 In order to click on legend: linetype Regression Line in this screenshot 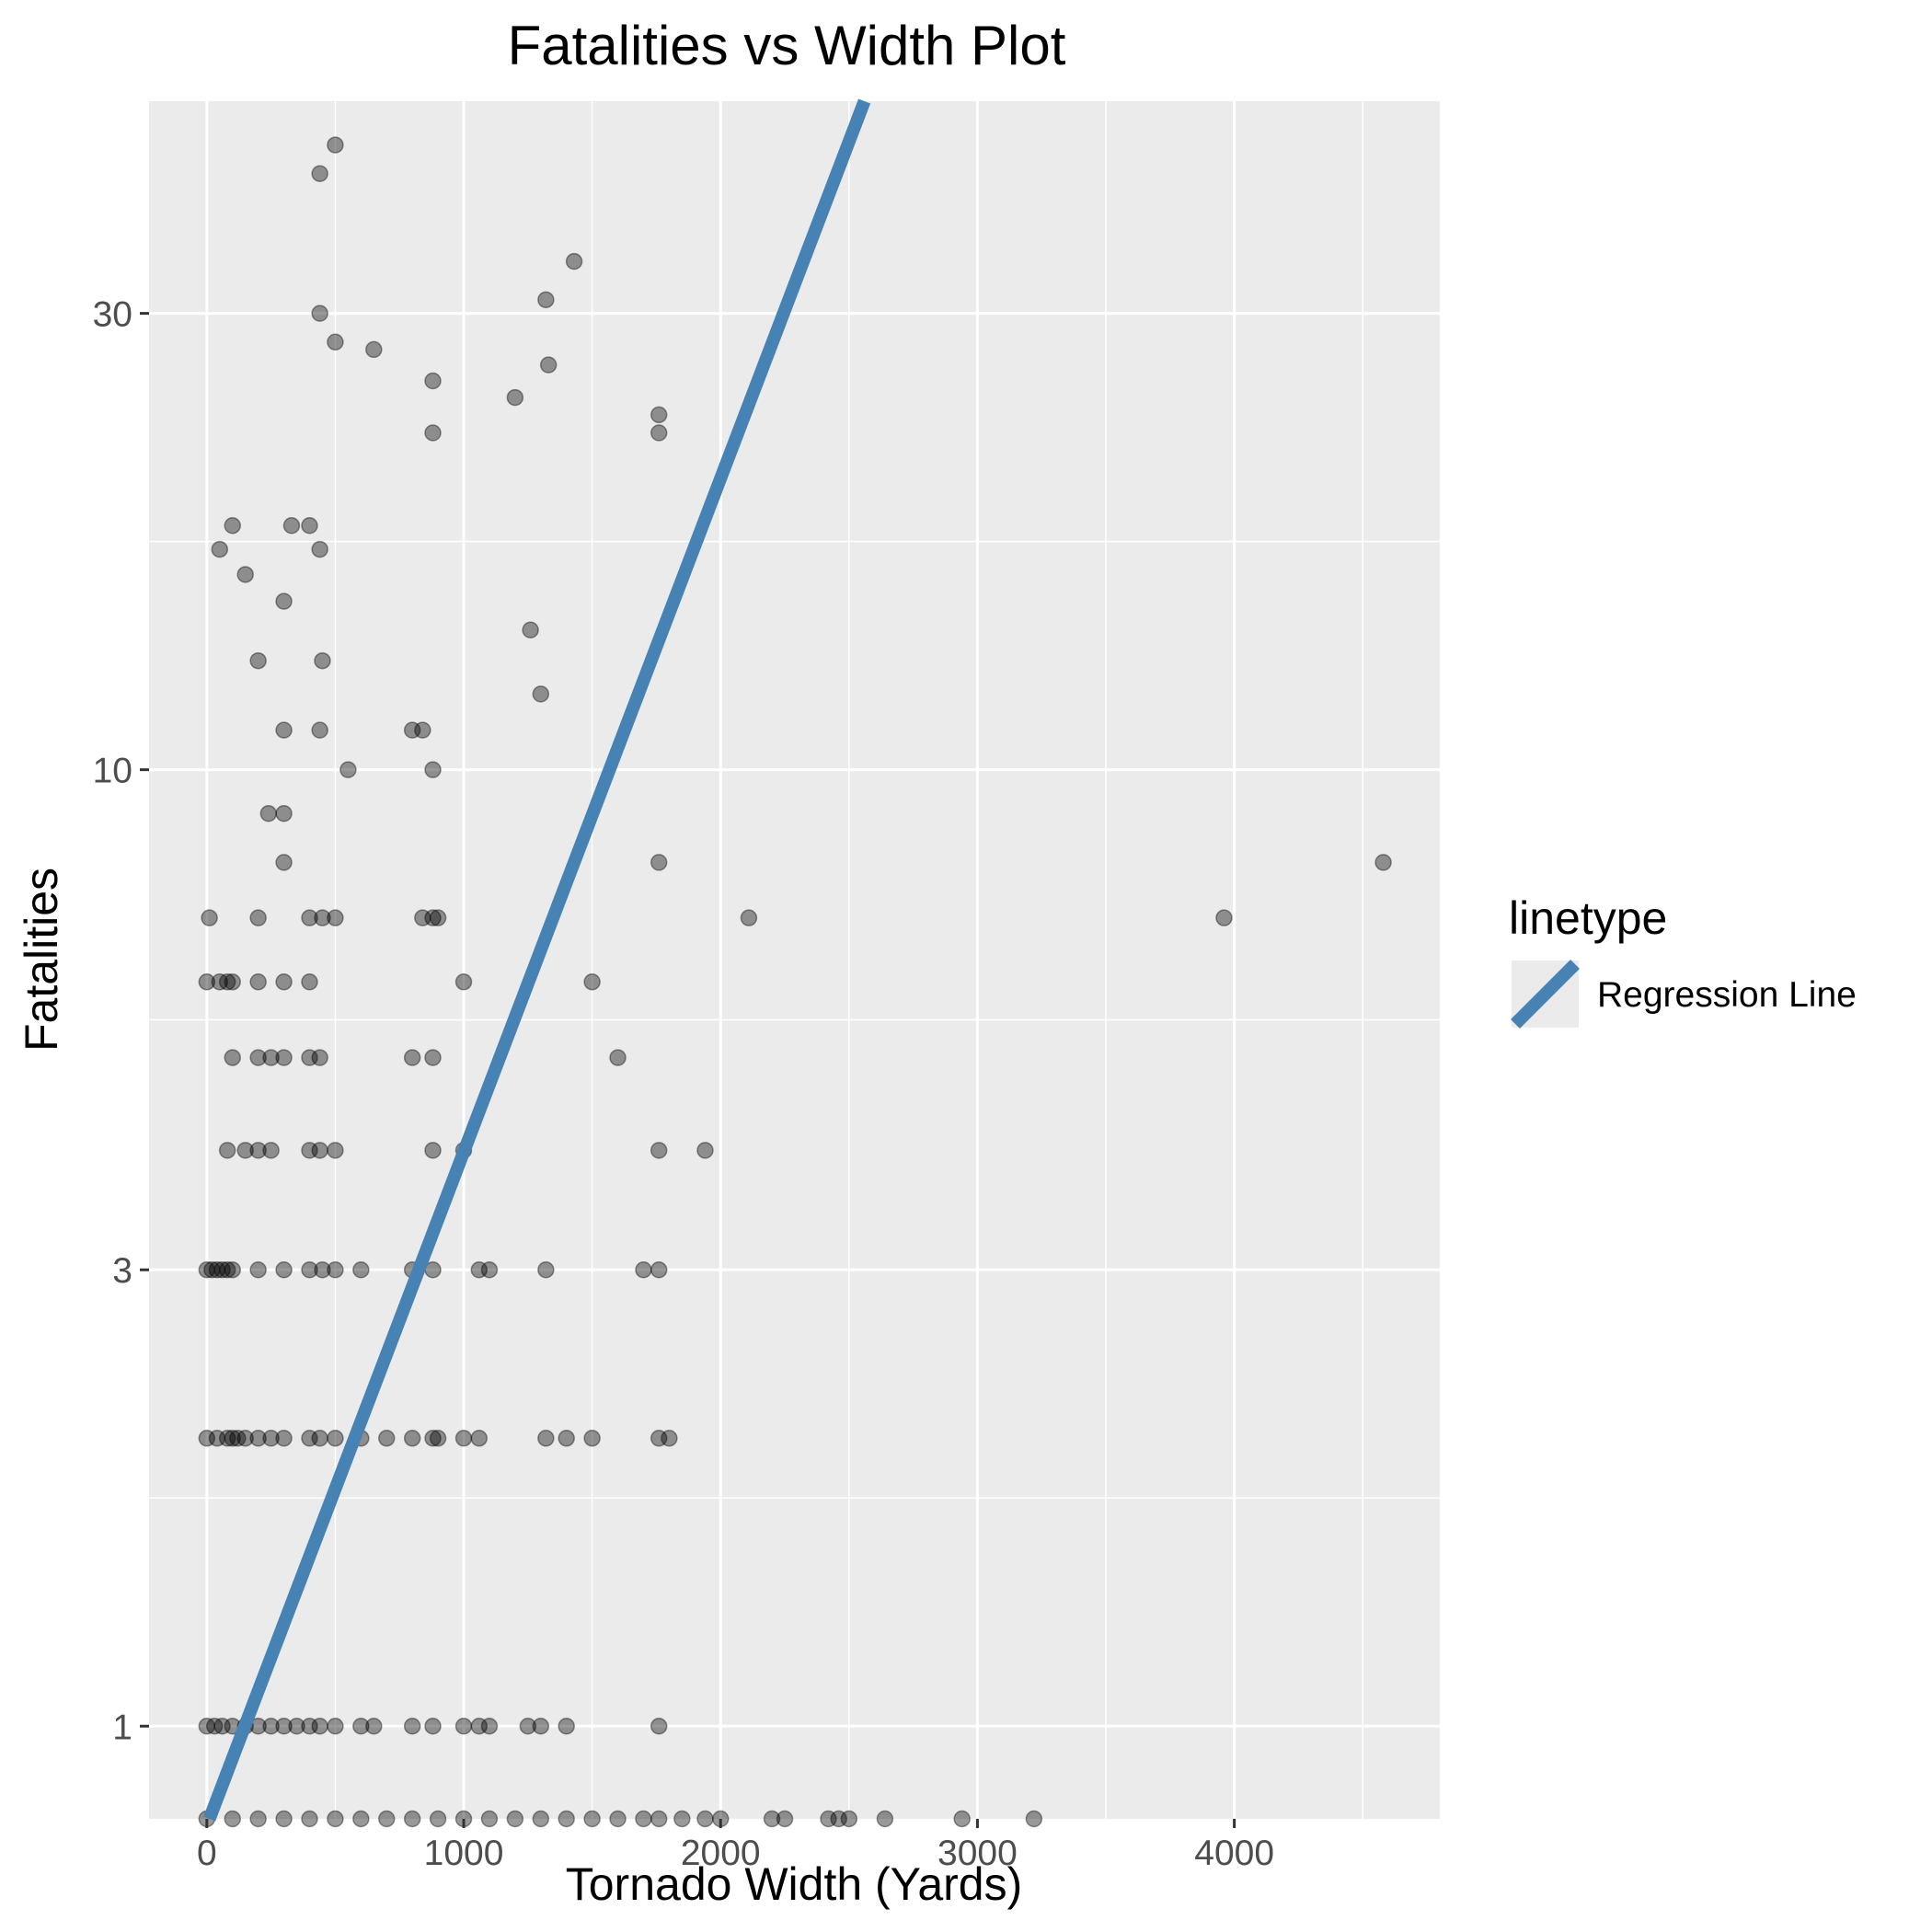, I will do `click(1683, 960)`.